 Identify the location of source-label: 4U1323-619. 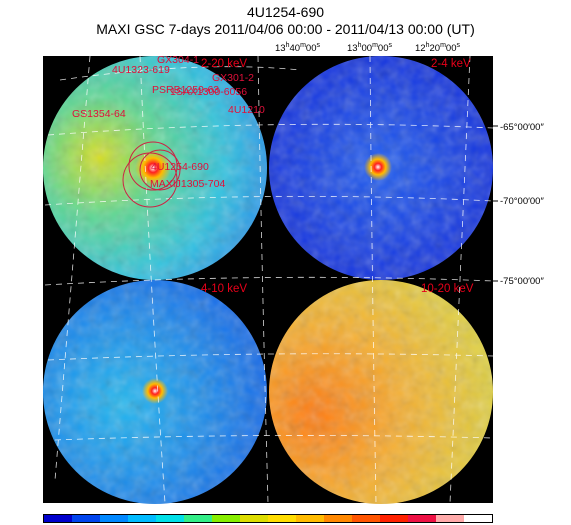
(141, 70).